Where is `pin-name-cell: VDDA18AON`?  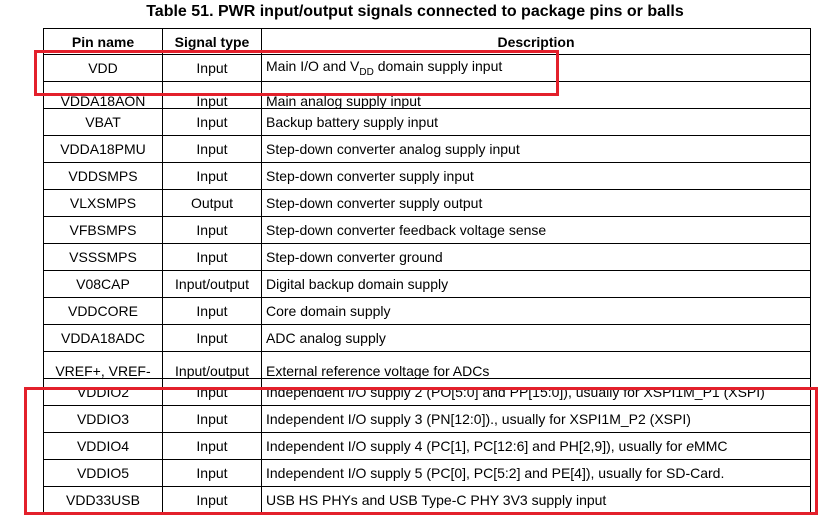 pin-name-cell: VDDA18AON is located at coordinates (103, 95).